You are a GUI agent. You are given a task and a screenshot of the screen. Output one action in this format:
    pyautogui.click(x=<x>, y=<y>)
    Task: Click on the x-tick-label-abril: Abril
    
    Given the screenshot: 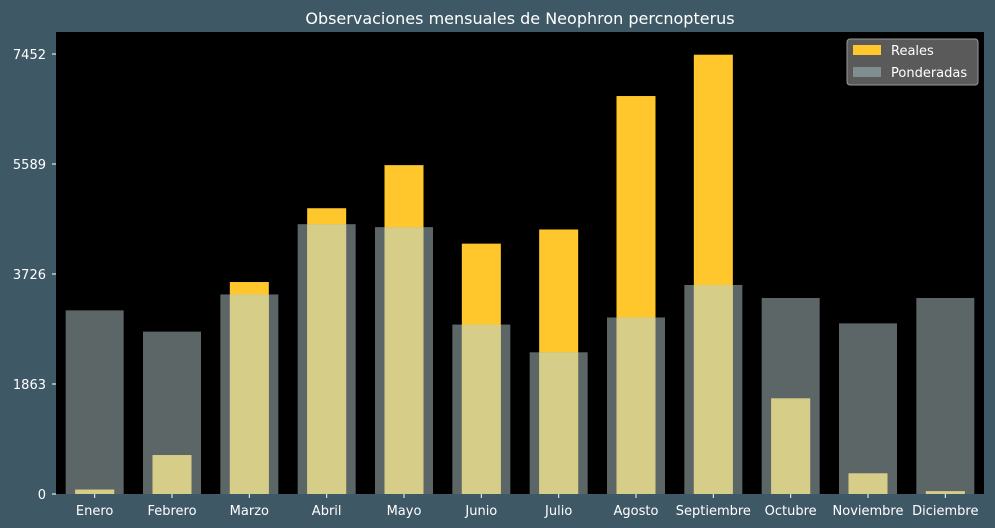 What is the action you would take?
    pyautogui.click(x=327, y=511)
    